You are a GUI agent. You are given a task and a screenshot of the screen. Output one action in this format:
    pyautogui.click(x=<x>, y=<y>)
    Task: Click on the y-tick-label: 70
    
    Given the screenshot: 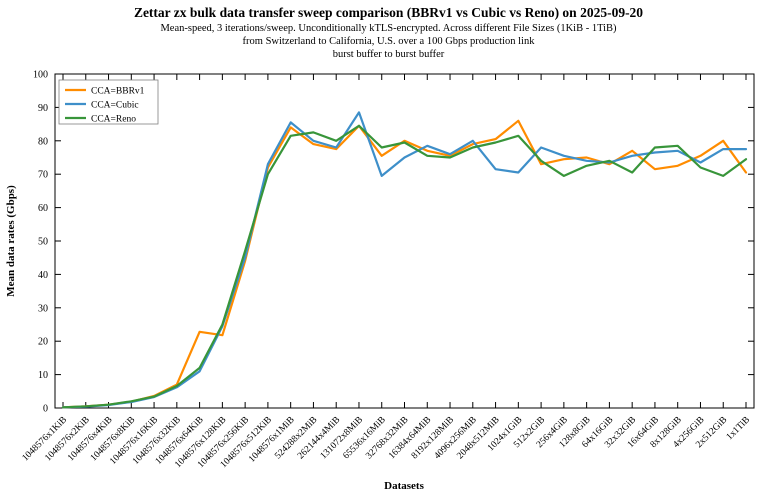 What is the action you would take?
    pyautogui.click(x=43, y=175)
    